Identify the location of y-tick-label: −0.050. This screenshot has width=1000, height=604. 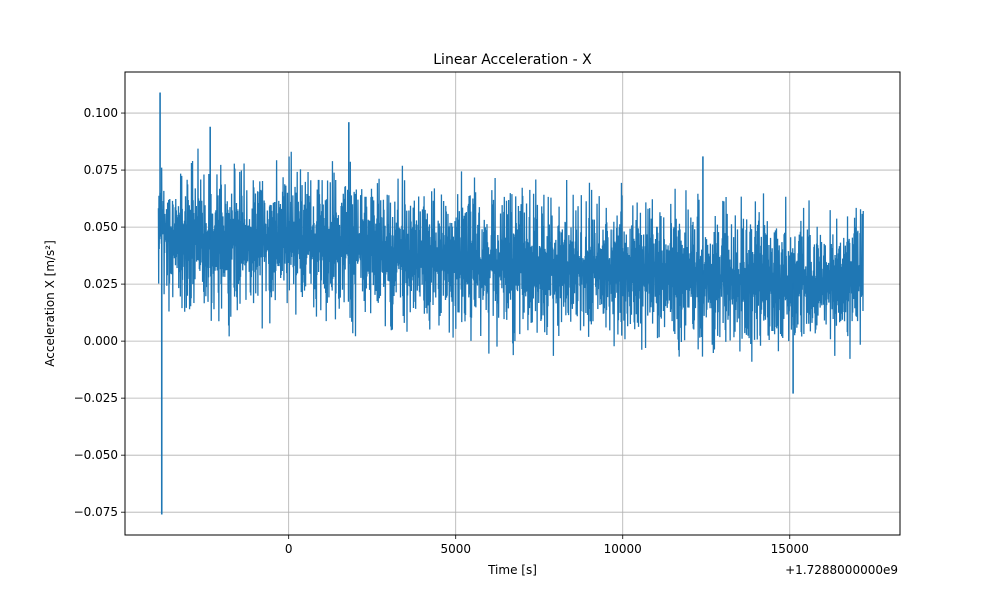
(96, 455).